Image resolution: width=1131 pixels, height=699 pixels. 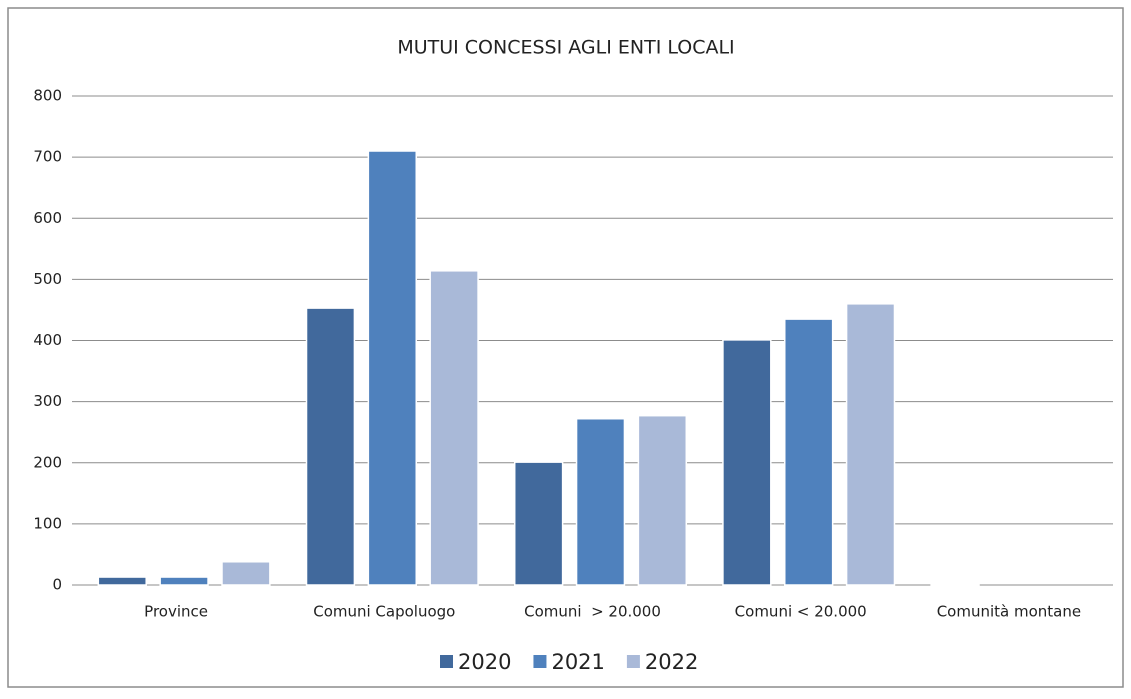 I want to click on legend-label: 2021, so click(x=577, y=662).